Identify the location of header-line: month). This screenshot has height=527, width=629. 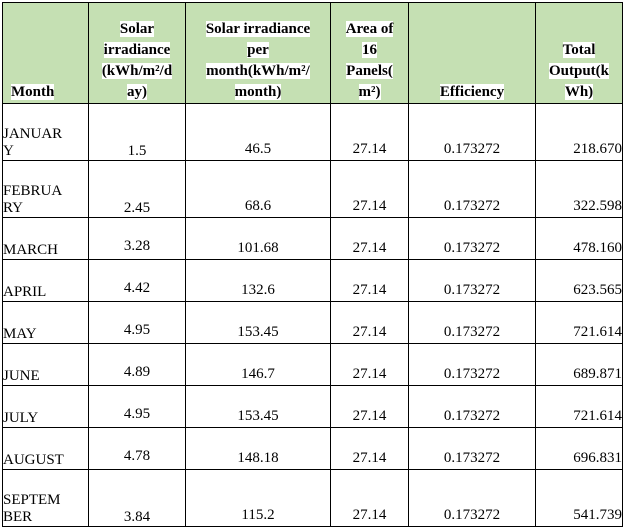
(258, 92).